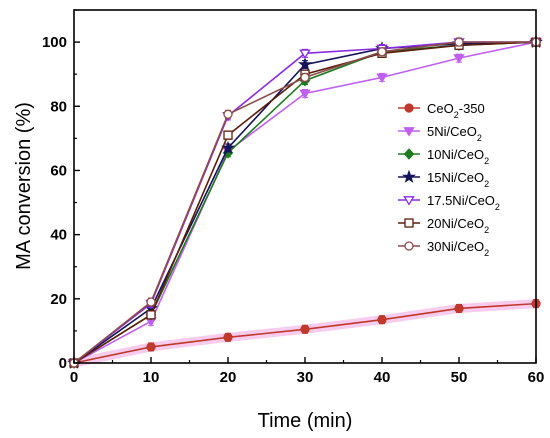  I want to click on legend-item: 5Ni/CeO2, so click(440, 133).